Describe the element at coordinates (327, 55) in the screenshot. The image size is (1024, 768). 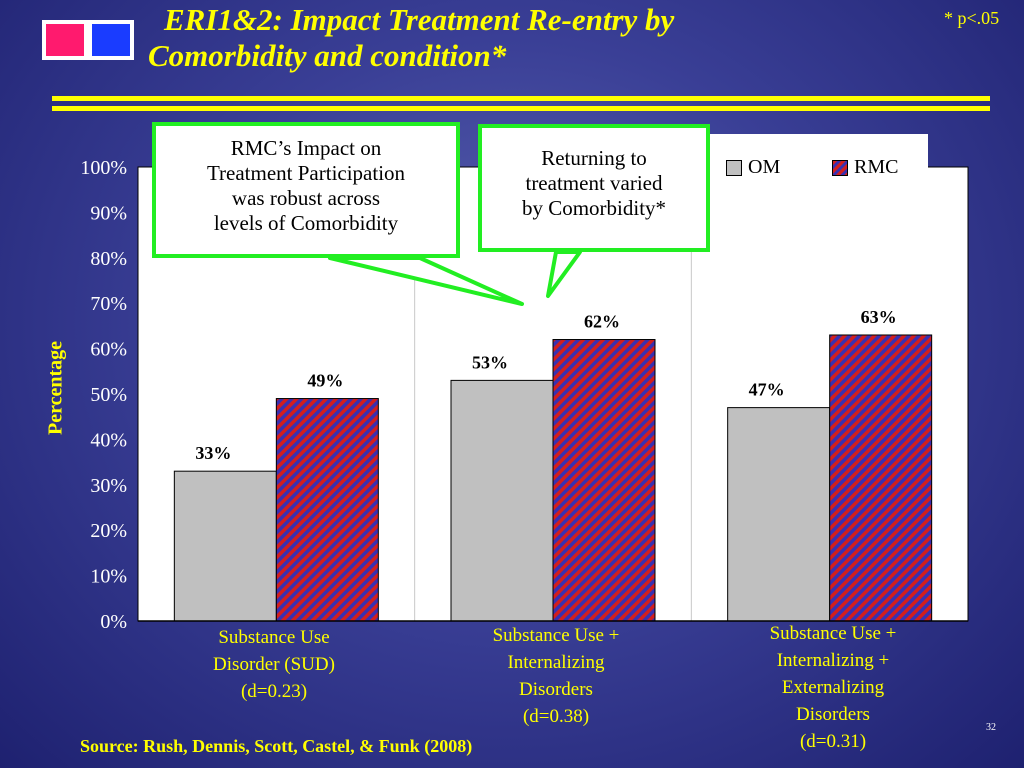
I see `title-line-2: Comorbidity and condition*` at that location.